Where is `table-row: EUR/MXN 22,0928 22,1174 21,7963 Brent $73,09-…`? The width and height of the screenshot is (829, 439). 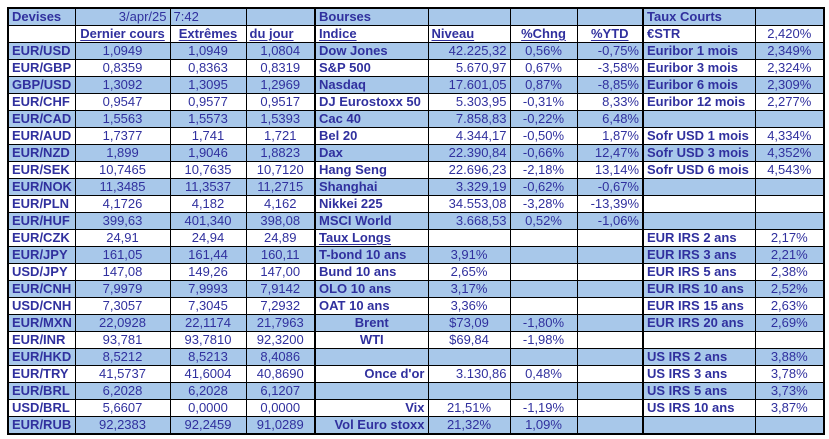 table-row: EUR/MXN 22,0928 22,1174 21,7963 Brent $73,09-… is located at coordinates (416, 323).